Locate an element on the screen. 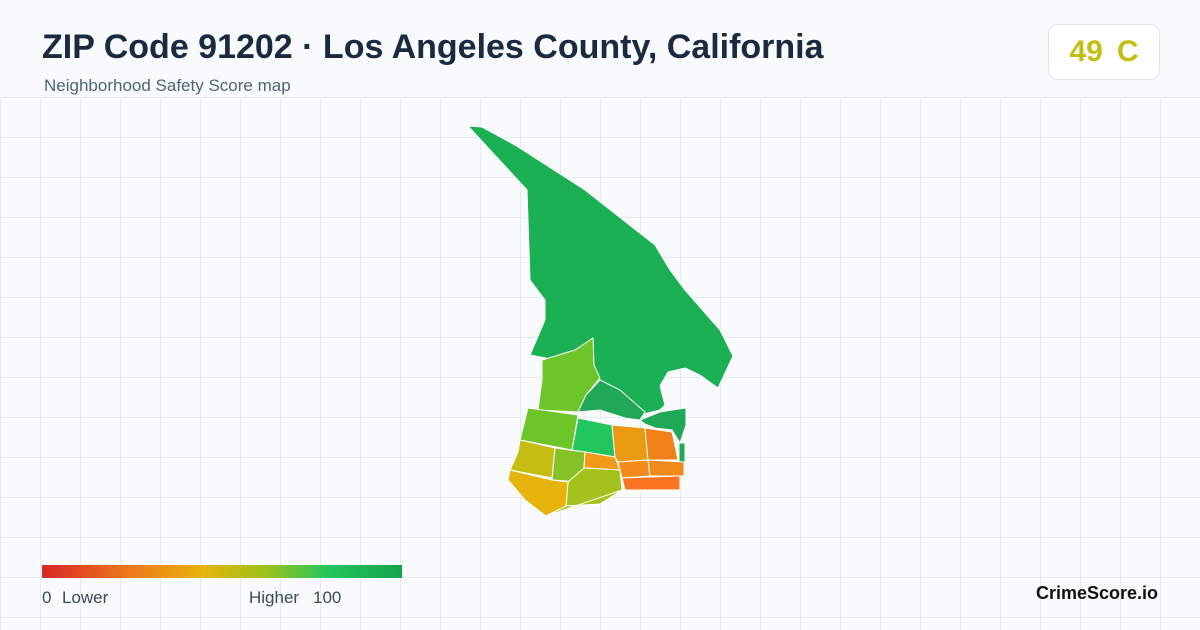 This screenshot has width=1200, height=630. legend-gradient is located at coordinates (222, 571).